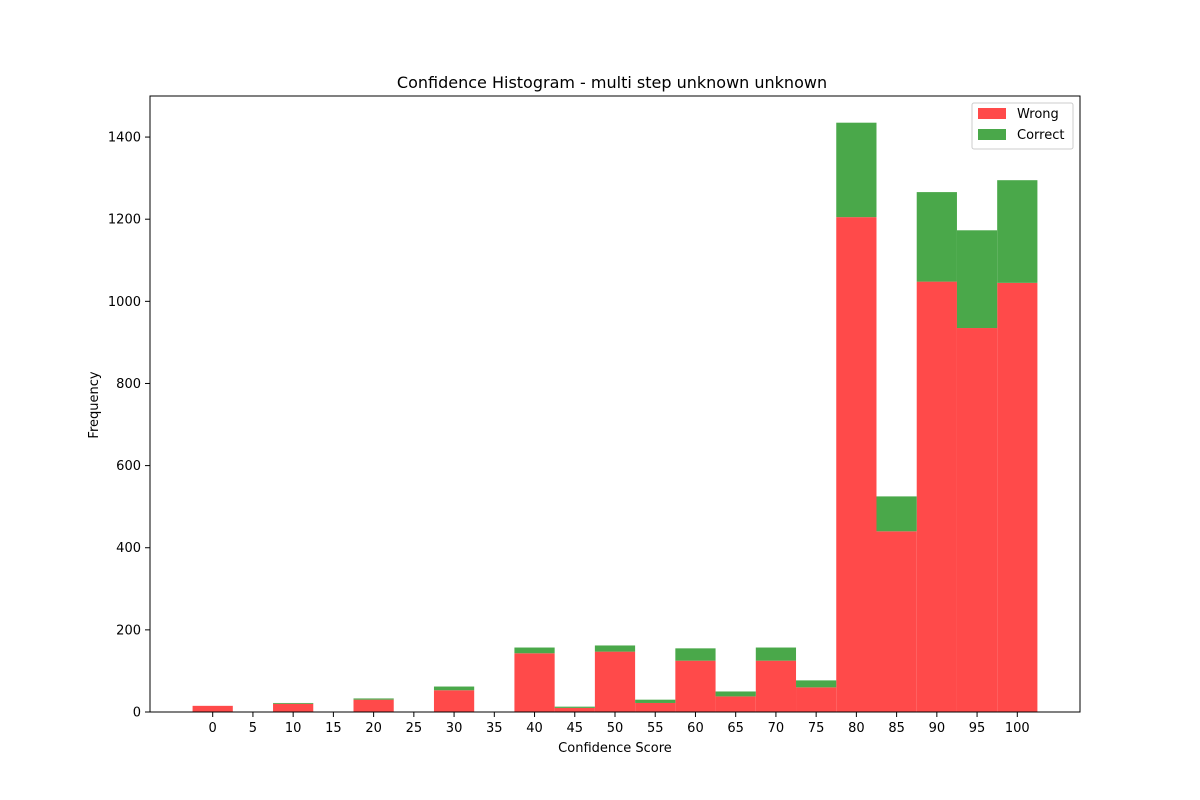  Describe the element at coordinates (574, 728) in the screenshot. I see `x-tick-label: 45` at that location.